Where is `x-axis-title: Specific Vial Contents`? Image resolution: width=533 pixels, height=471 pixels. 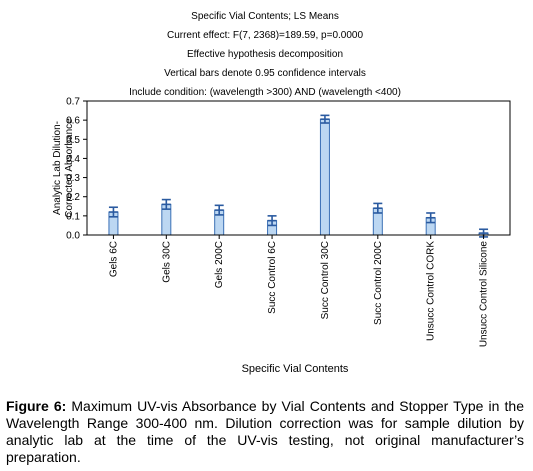
x-axis-title: Specific Vial Contents is located at coordinates (295, 369).